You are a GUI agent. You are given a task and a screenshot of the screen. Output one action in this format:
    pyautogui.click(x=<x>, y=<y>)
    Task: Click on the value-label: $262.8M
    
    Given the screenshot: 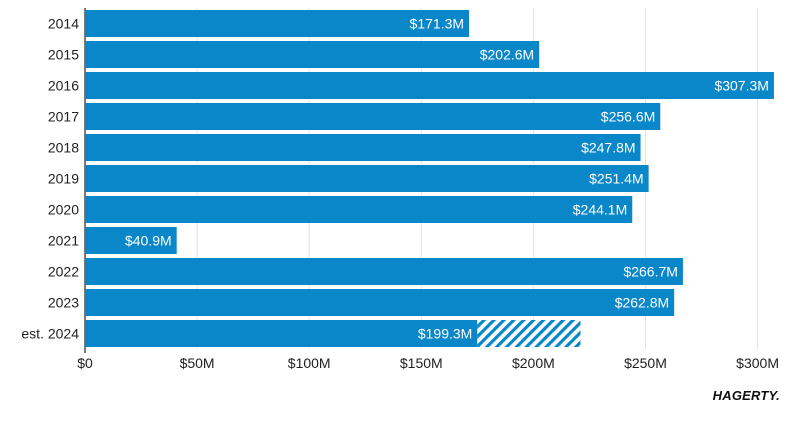 What is the action you would take?
    pyautogui.click(x=642, y=303)
    